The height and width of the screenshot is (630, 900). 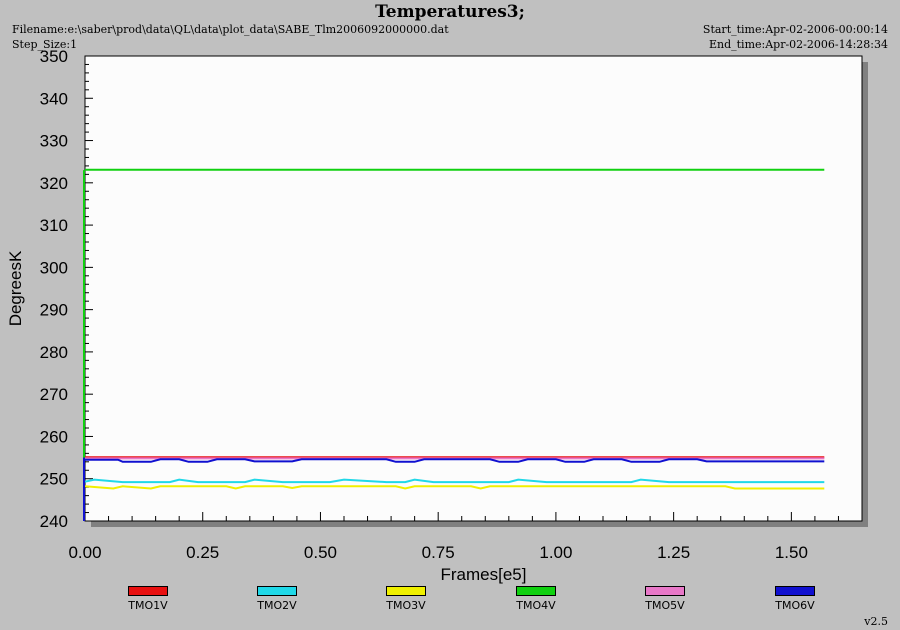 What do you see at coordinates (450, 12) in the screenshot?
I see `chart-title: Temperatures3;` at bounding box center [450, 12].